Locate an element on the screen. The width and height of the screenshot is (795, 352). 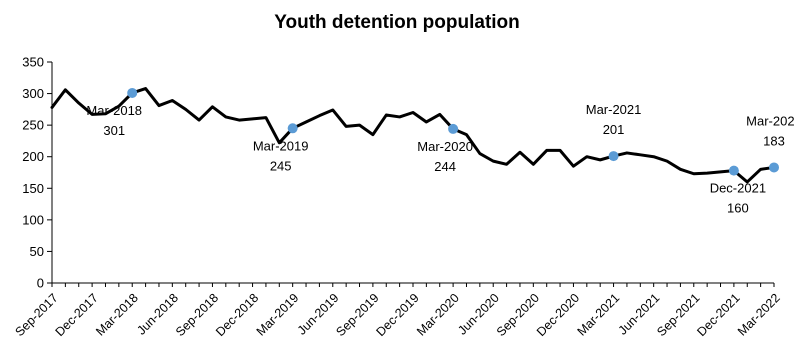
x-tick-label: Mar-2022 is located at coordinates (759, 315).